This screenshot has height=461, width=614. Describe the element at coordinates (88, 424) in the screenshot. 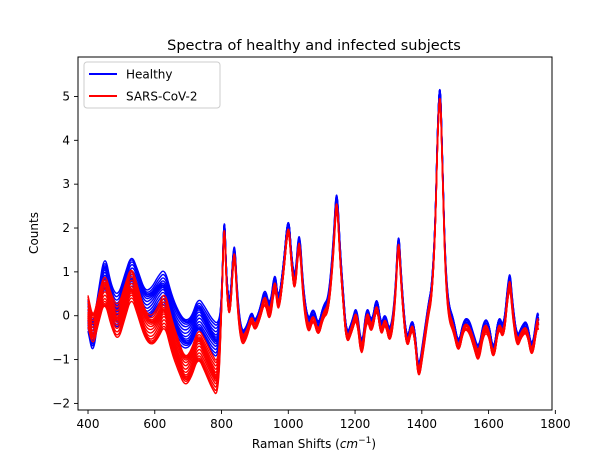

I see `x-tick-label: 400` at that location.